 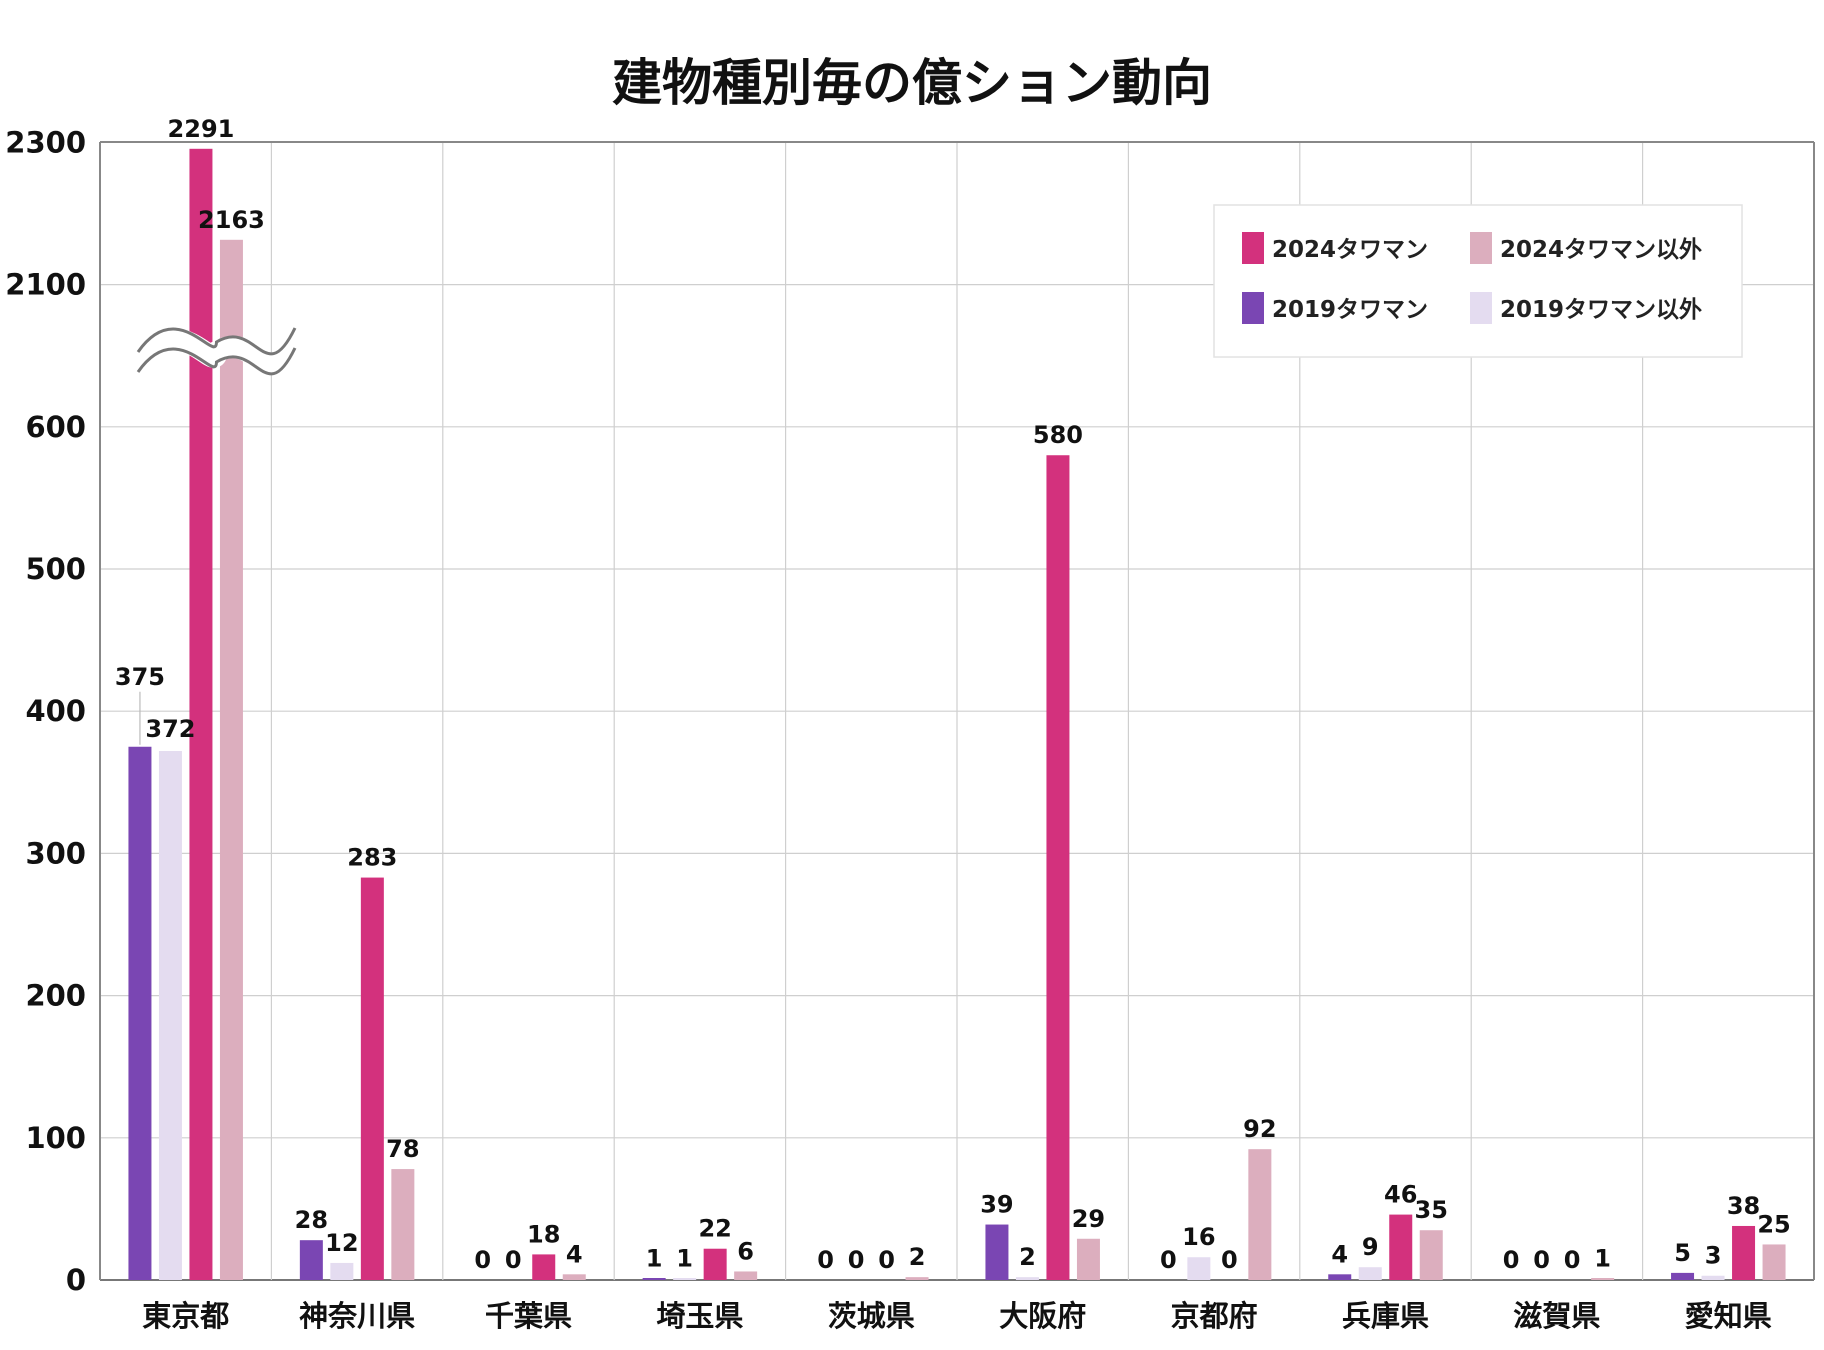 What do you see at coordinates (402, 1149) in the screenshot?
I see `data-label: 78` at bounding box center [402, 1149].